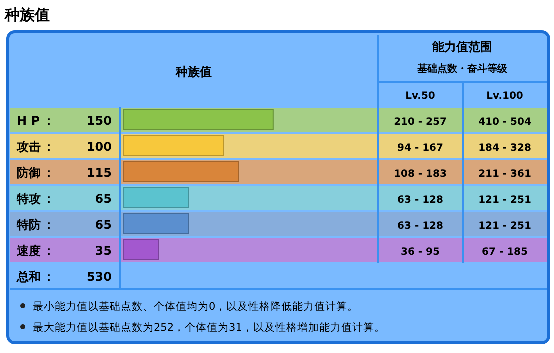  Describe the element at coordinates (505, 174) in the screenshot. I see `text: 211 - 361` at that location.